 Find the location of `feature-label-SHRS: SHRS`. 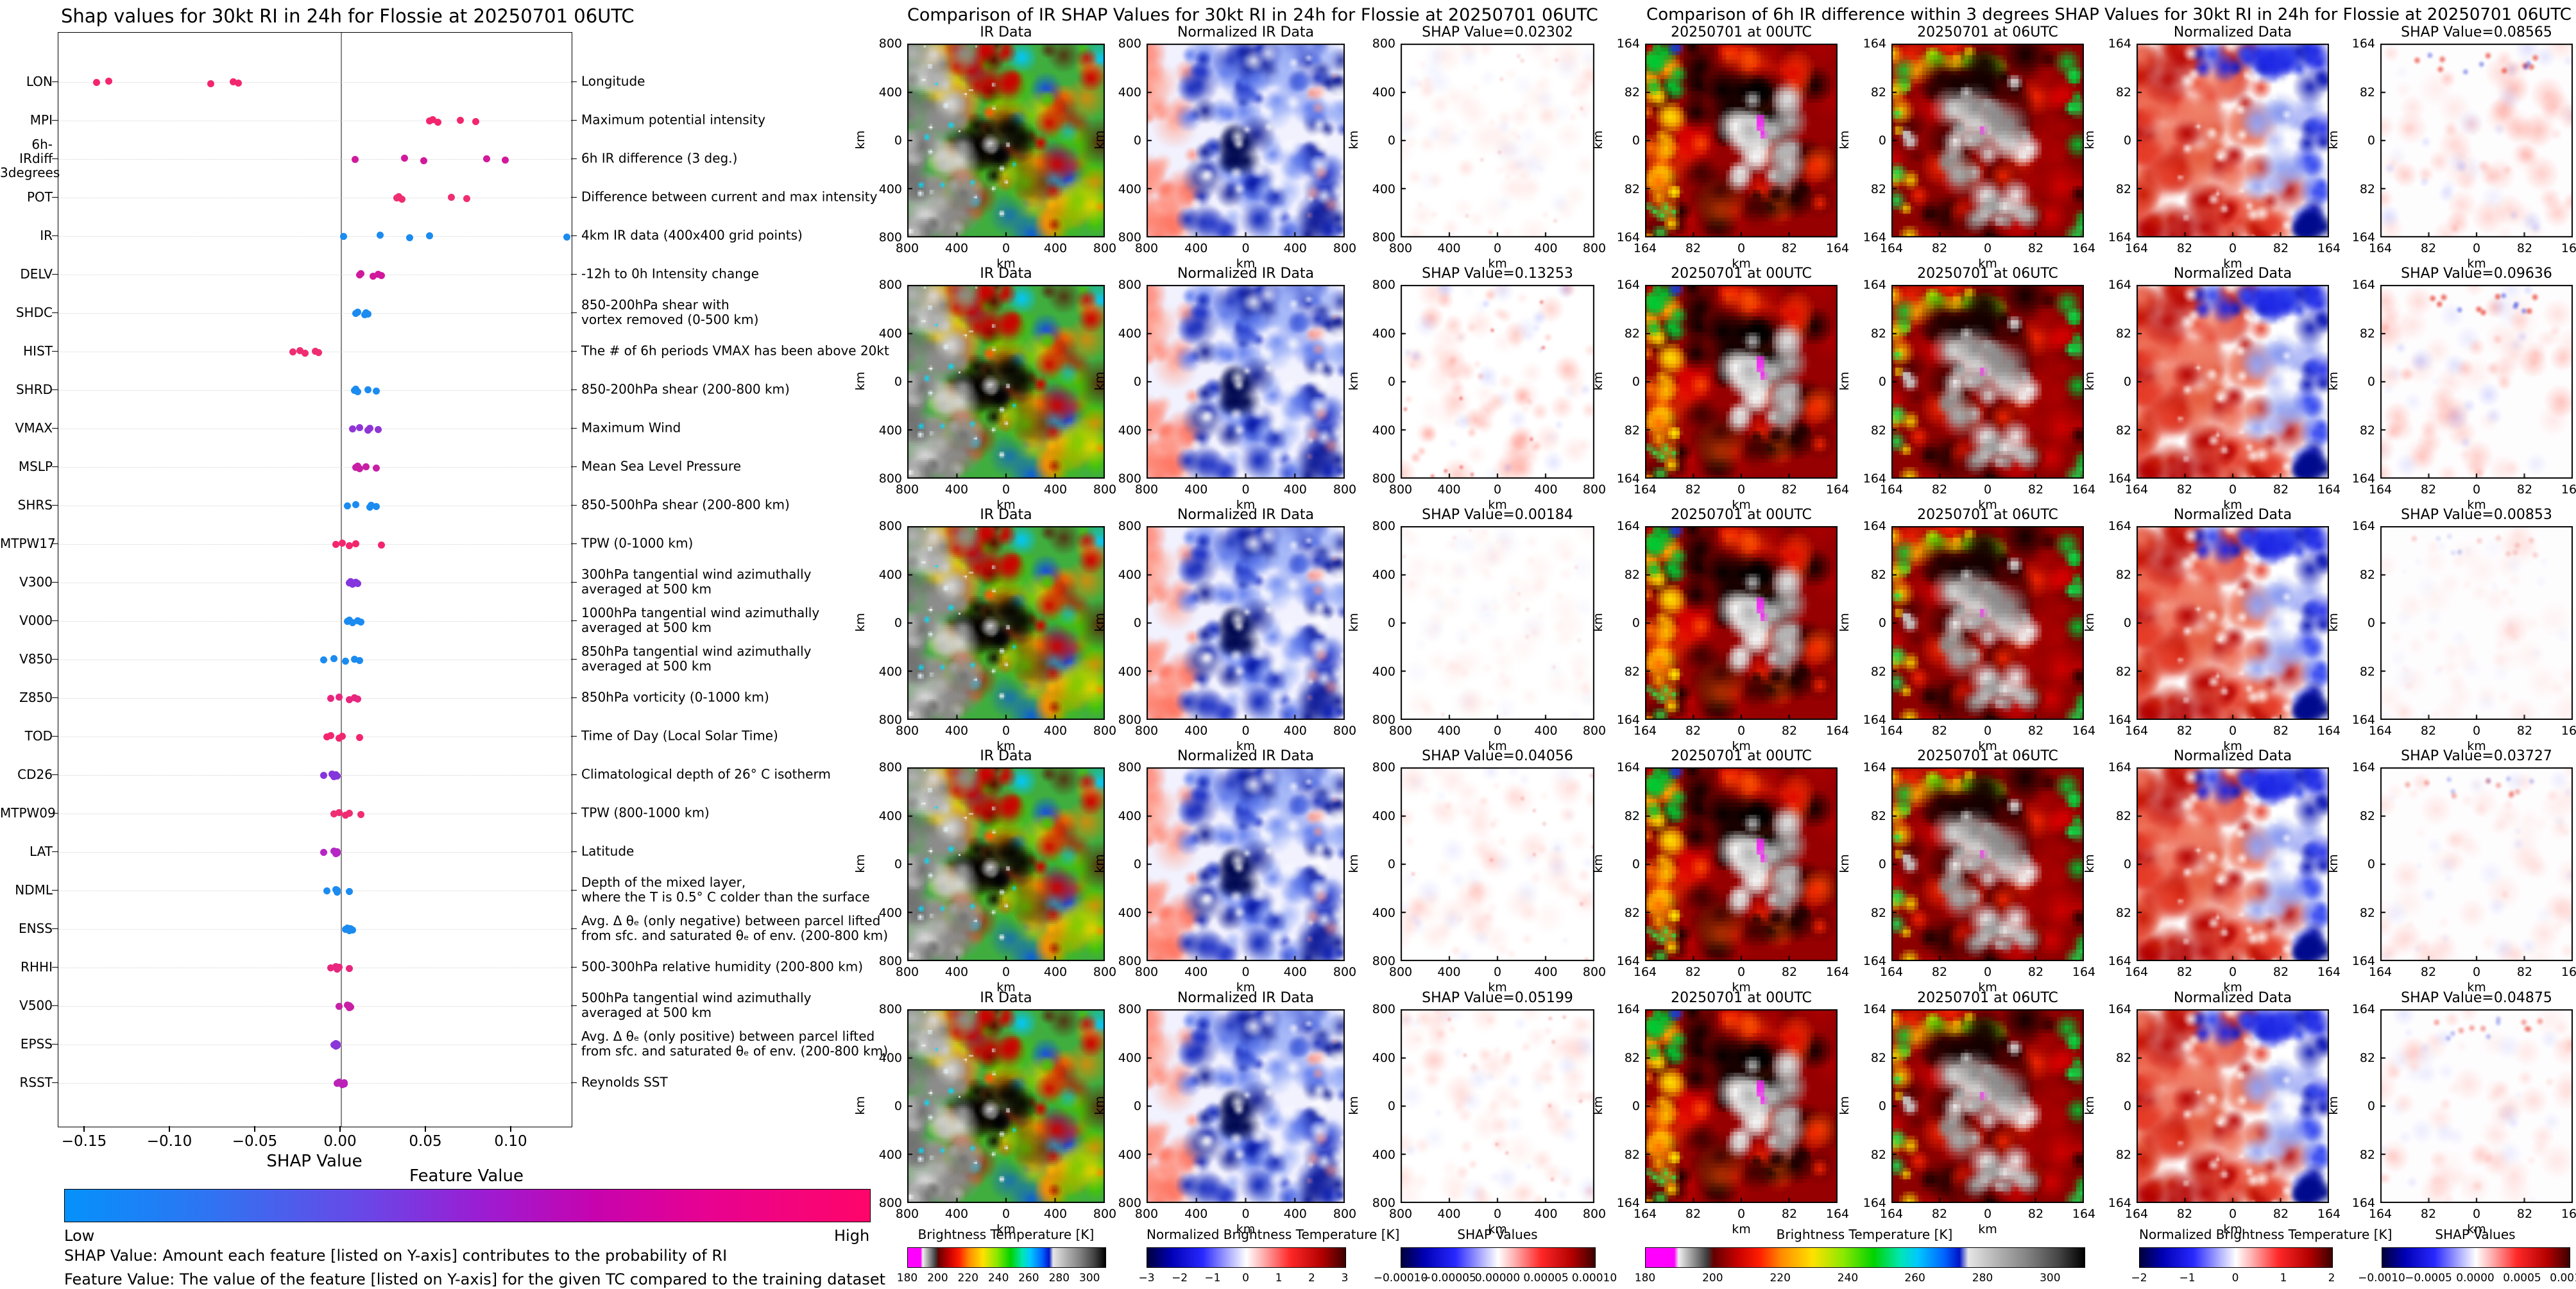

feature-label-SHRS: SHRS is located at coordinates (35, 505).